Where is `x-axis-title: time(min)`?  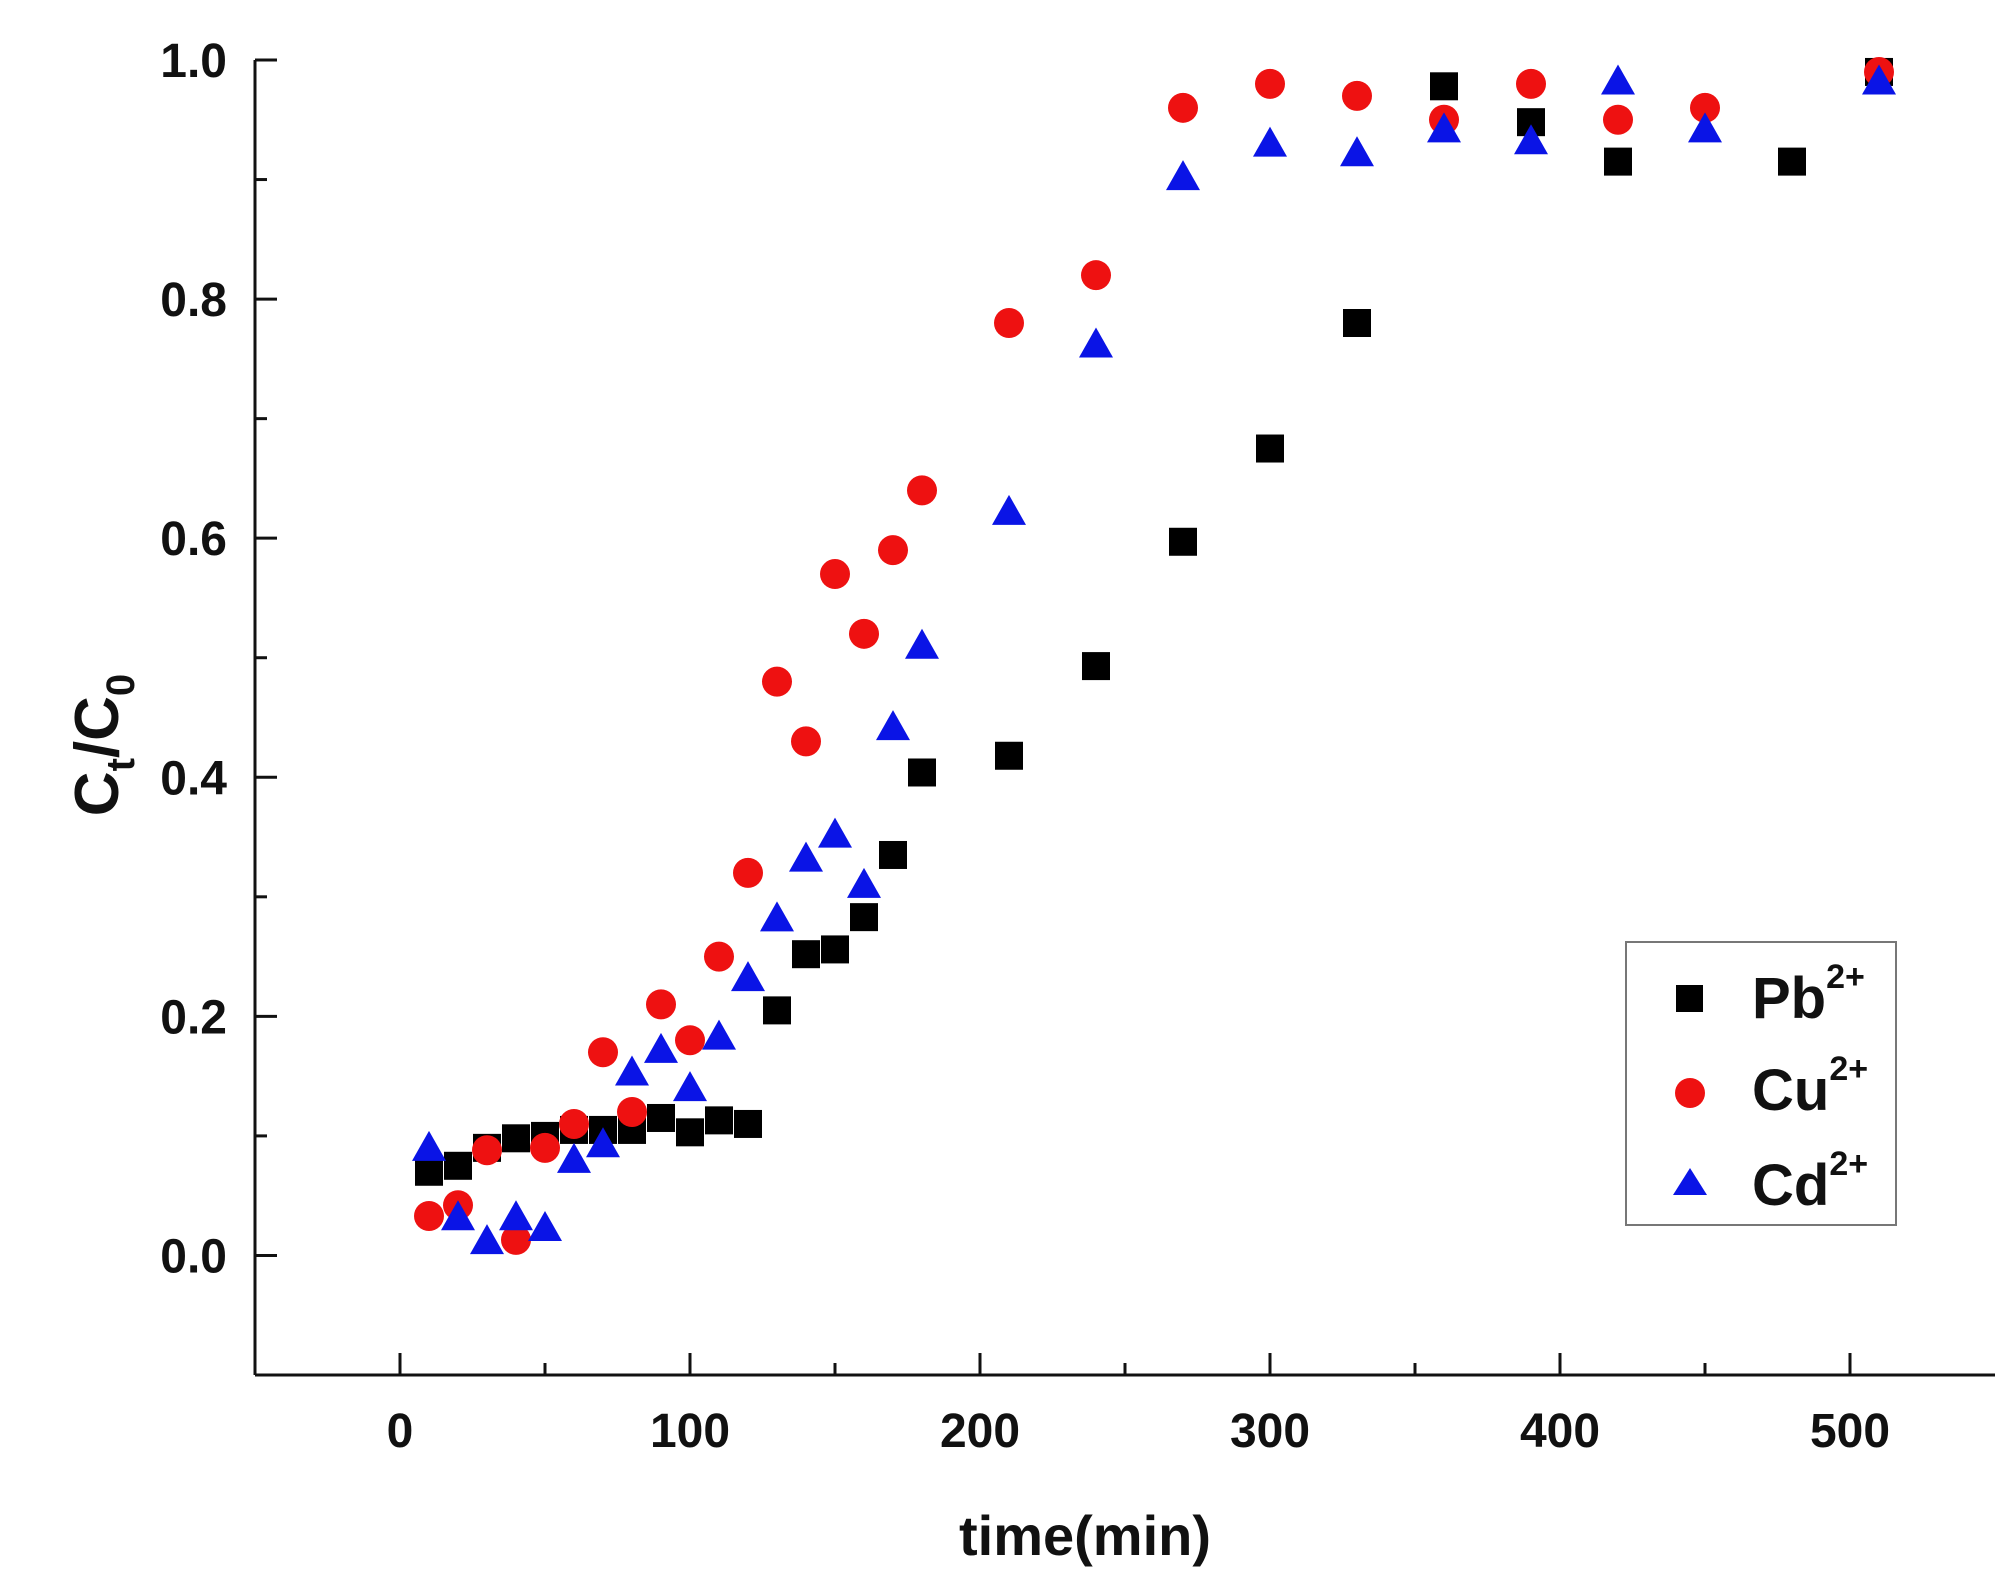
x-axis-title: time(min) is located at coordinates (1085, 1535).